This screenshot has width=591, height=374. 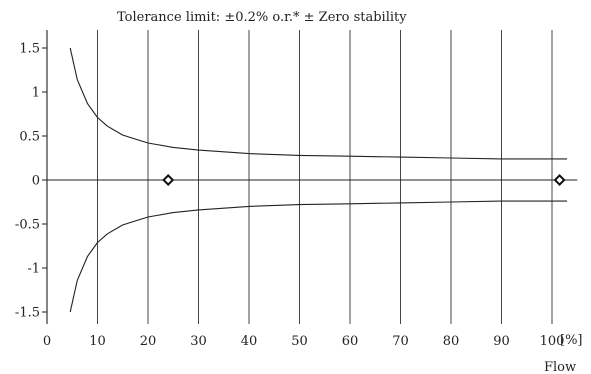 What do you see at coordinates (451, 341) in the screenshot?
I see `x-tick-label: 80` at bounding box center [451, 341].